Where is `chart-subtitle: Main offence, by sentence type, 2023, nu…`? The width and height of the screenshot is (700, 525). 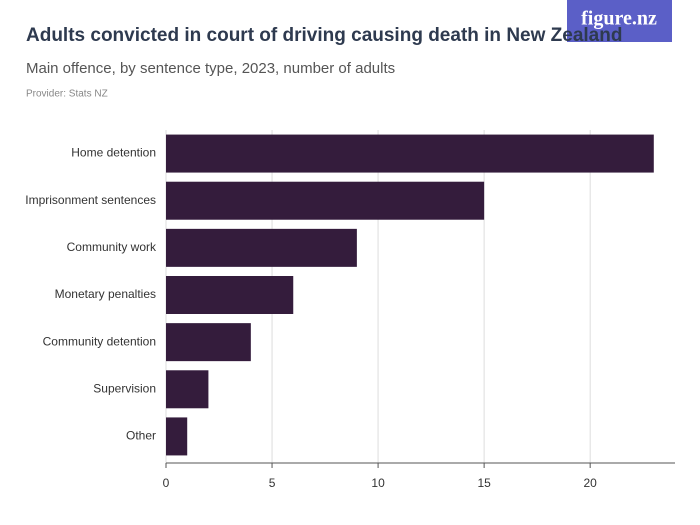 chart-subtitle: Main offence, by sentence type, 2023, nu… is located at coordinates (210, 68).